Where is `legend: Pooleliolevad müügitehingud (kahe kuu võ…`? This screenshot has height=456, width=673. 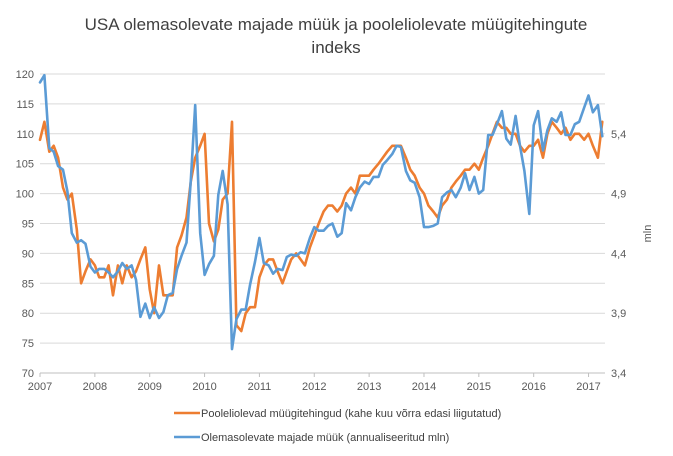 legend: Pooleliolevad müügitehingud (kahe kuu võ… is located at coordinates (337, 426).